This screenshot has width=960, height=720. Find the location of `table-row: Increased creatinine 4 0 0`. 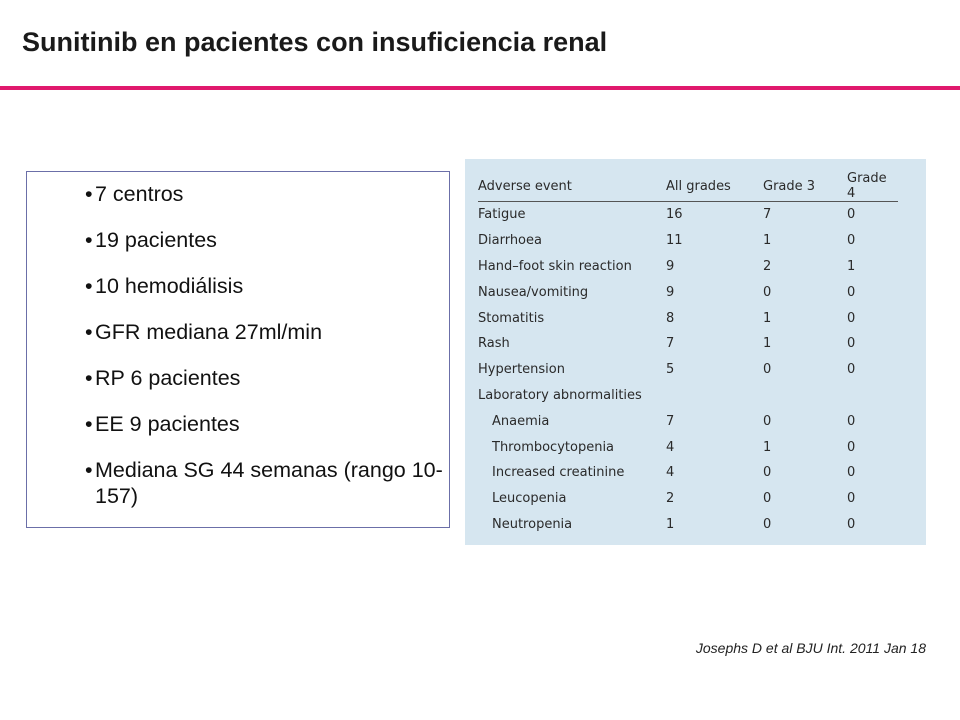

table-row: Increased creatinine 4 0 0 is located at coordinates (688, 473).